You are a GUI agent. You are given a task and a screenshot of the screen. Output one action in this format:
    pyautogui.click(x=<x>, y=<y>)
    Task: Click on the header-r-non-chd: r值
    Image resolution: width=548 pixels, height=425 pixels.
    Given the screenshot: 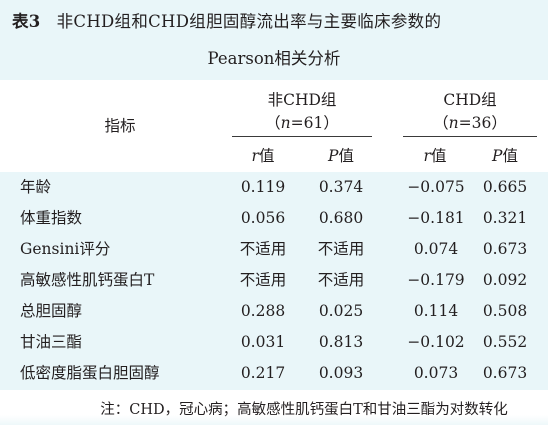 What is the action you would take?
    pyautogui.click(x=263, y=156)
    